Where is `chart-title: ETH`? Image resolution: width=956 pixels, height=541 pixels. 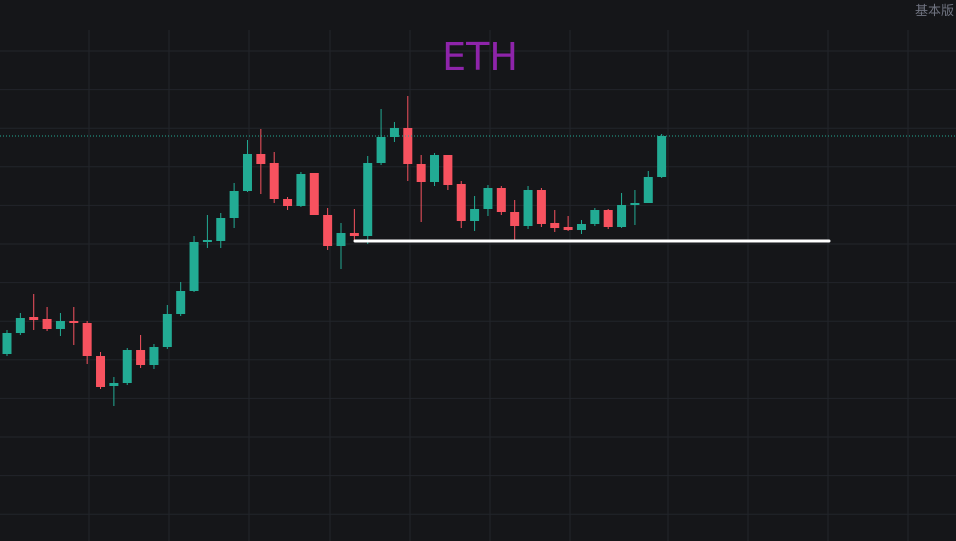 chart-title: ETH is located at coordinates (480, 57).